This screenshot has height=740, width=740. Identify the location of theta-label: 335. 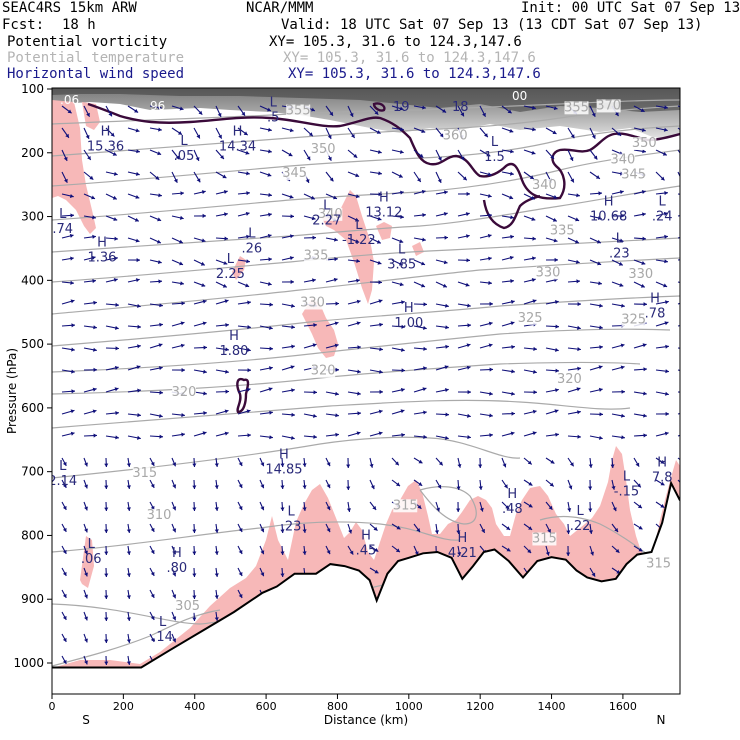
(316, 255).